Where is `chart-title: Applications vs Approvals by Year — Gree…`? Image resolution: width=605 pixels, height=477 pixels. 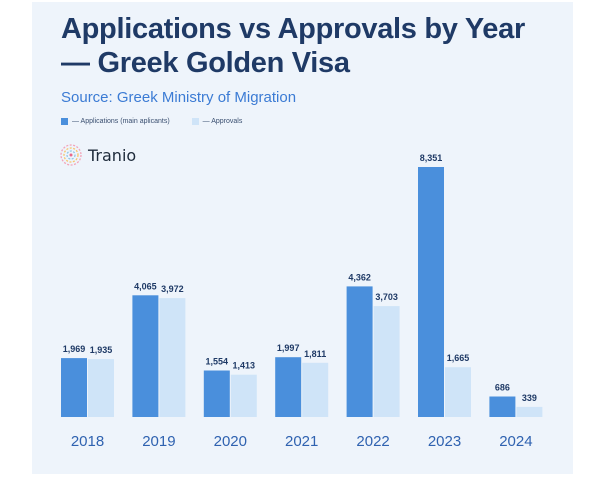 chart-title: Applications vs Approvals by Year — Gree… is located at coordinates (293, 46).